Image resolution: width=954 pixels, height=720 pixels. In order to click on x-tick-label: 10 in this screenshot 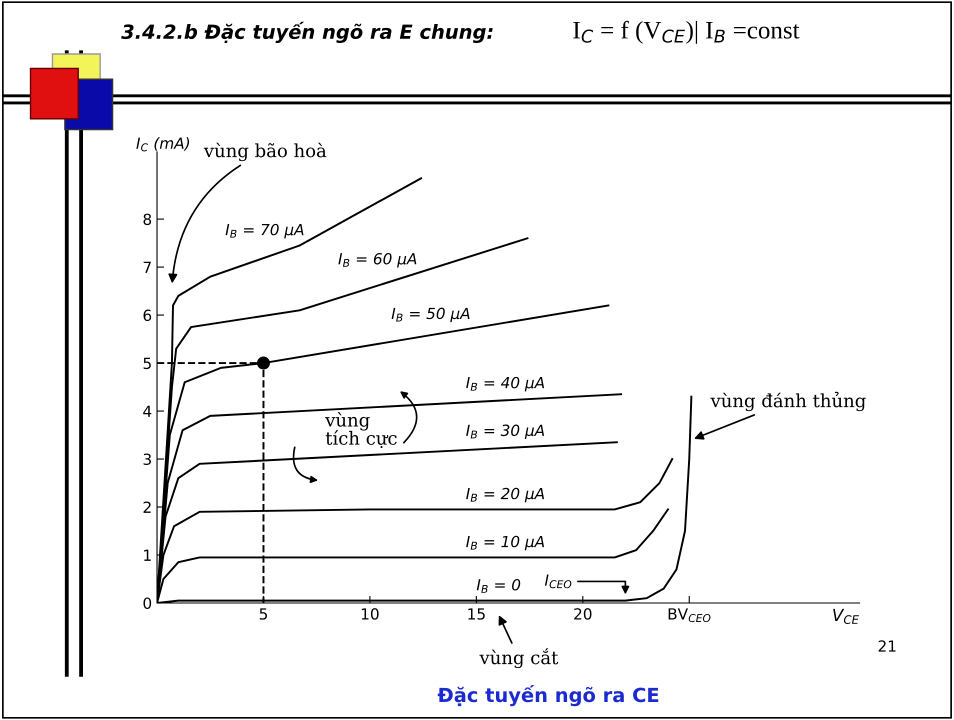, I will do `click(370, 614)`.